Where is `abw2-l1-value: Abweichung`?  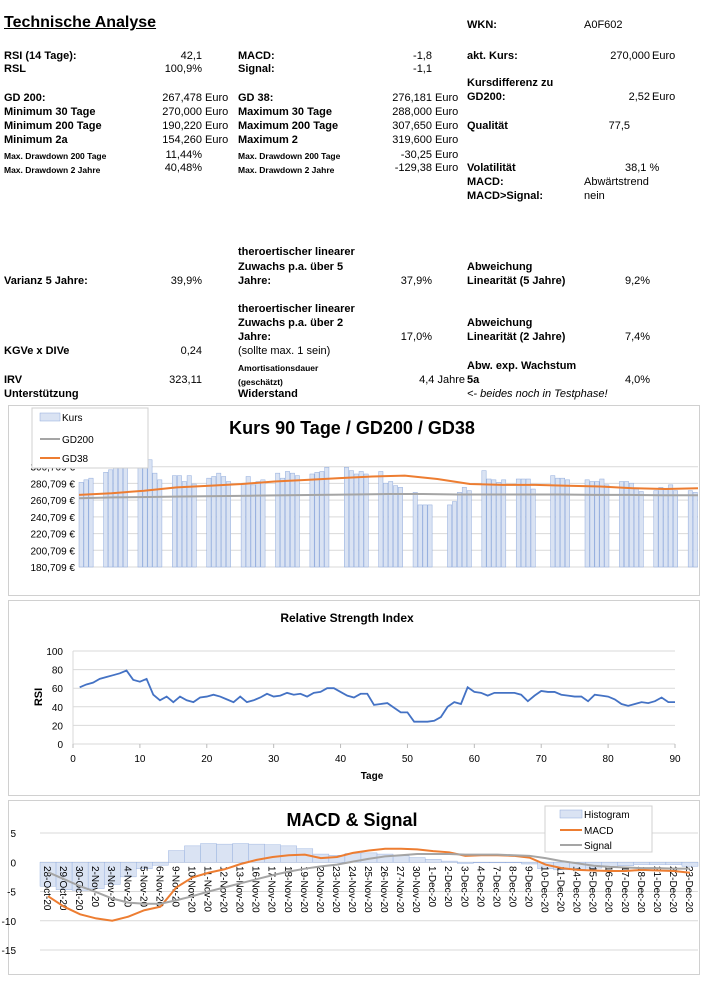 abw2-l1-value: Abweichung is located at coordinates (500, 323).